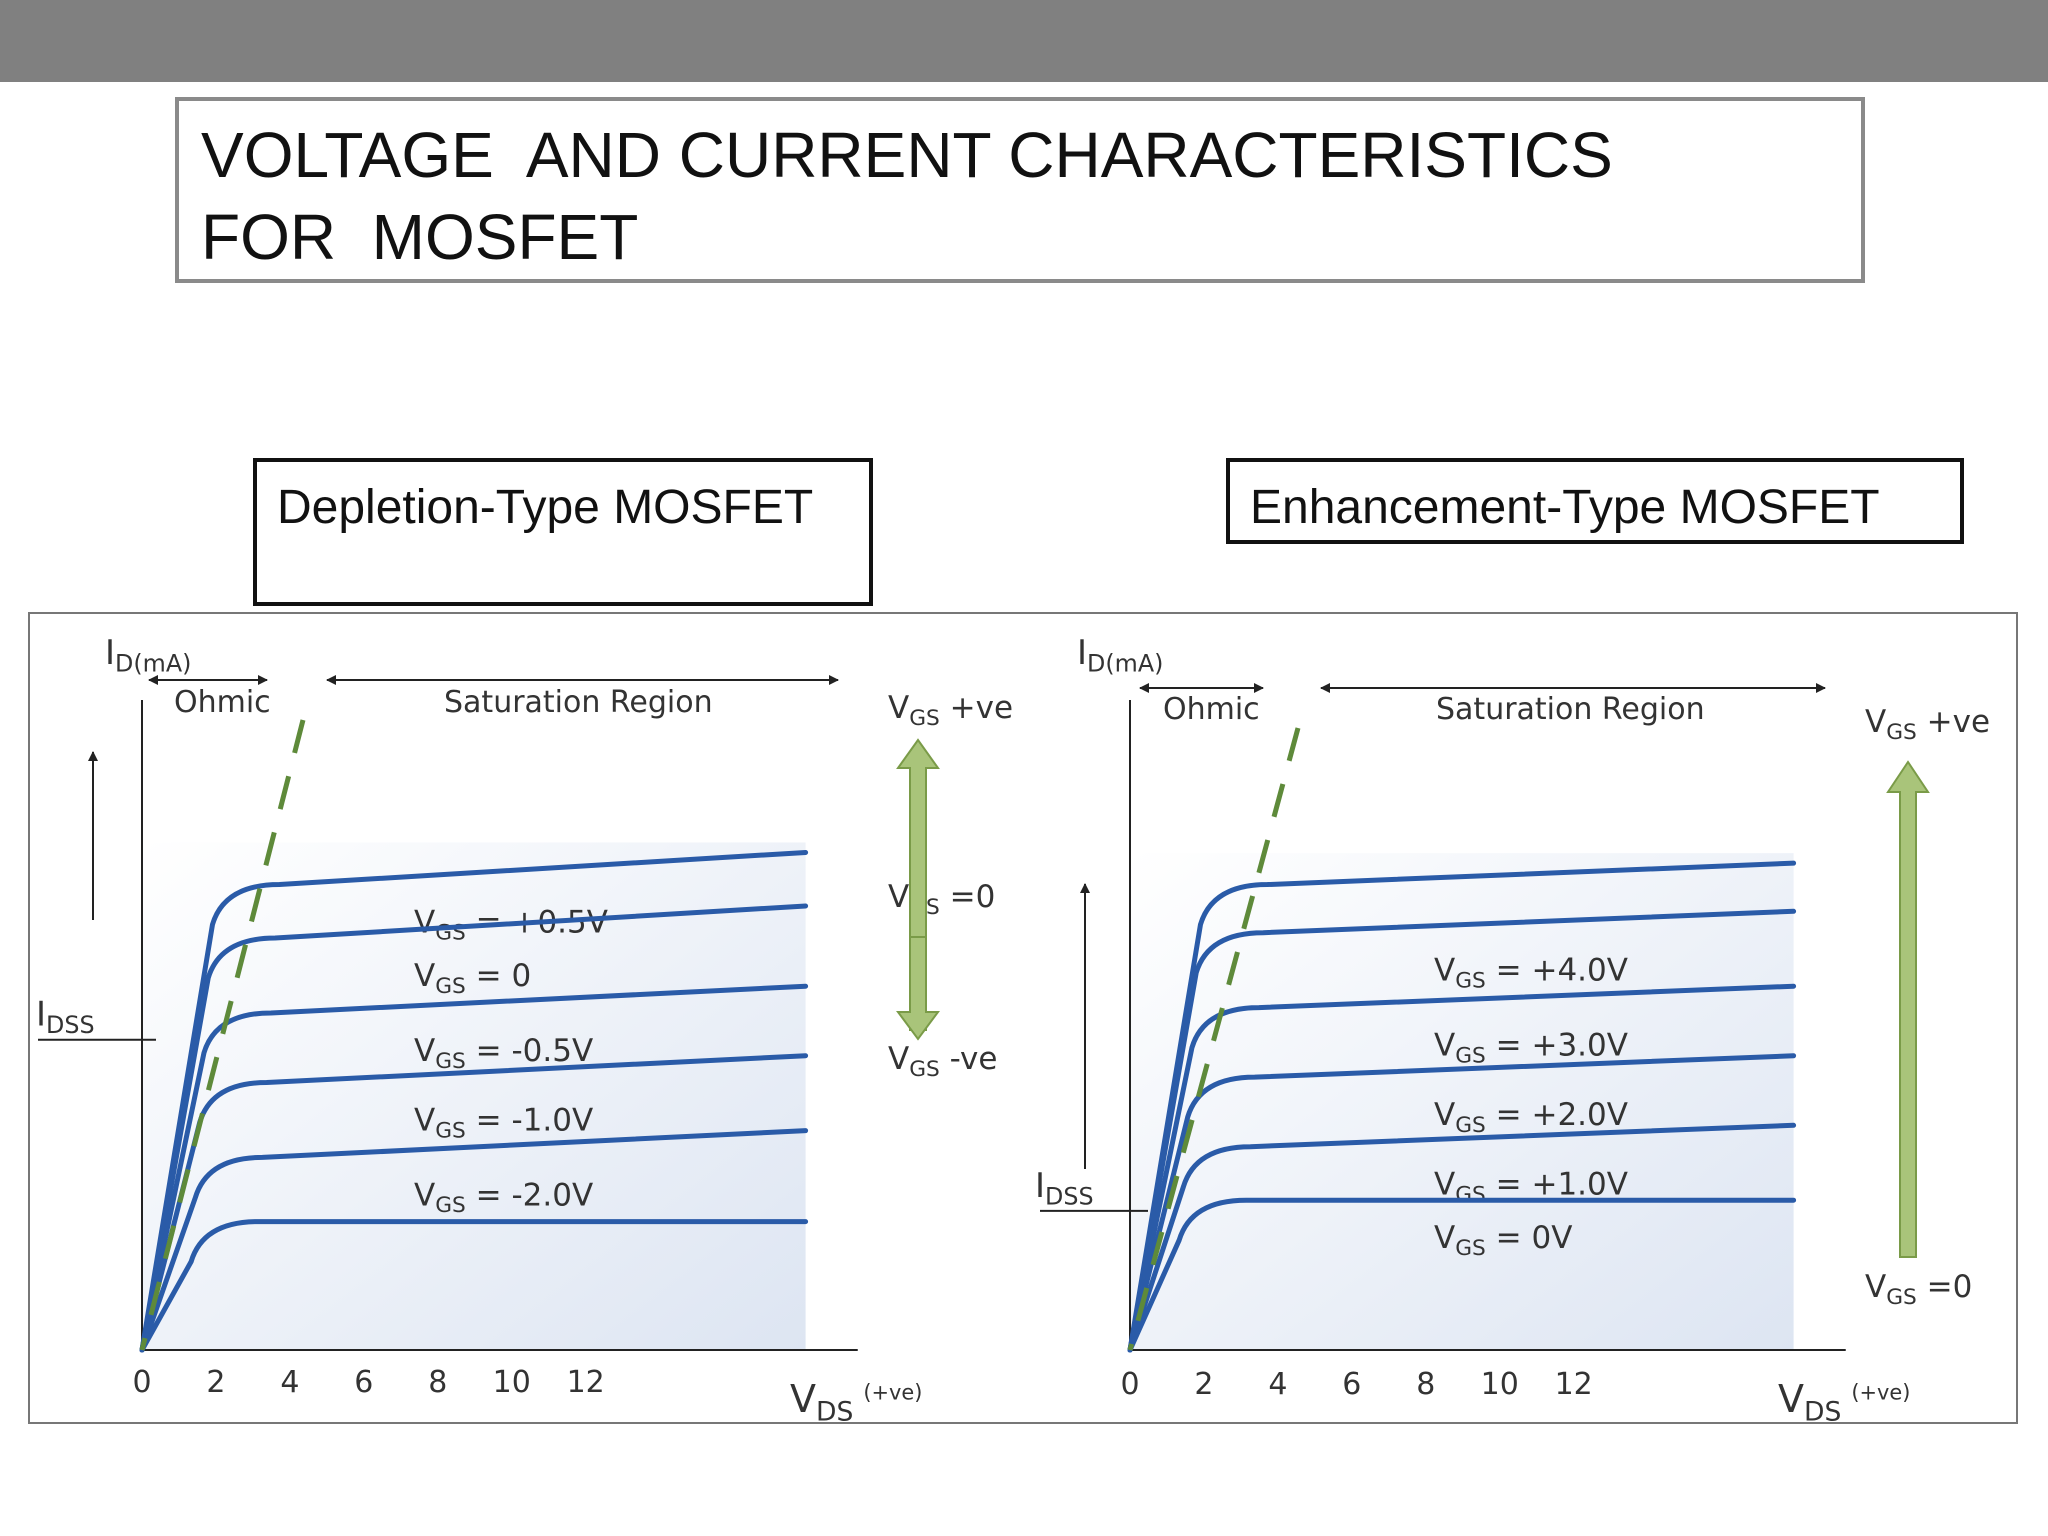  I want to click on depletion-x-tick-10: 10, so click(512, 1382).